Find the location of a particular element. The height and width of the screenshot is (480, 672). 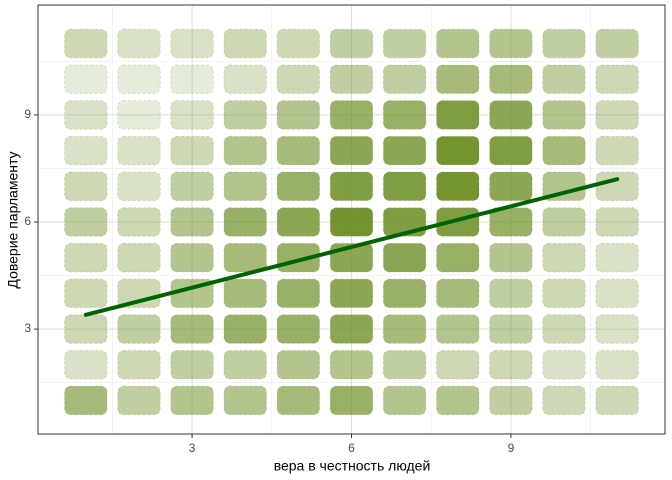

y-tick-label: 6 is located at coordinates (27, 221).